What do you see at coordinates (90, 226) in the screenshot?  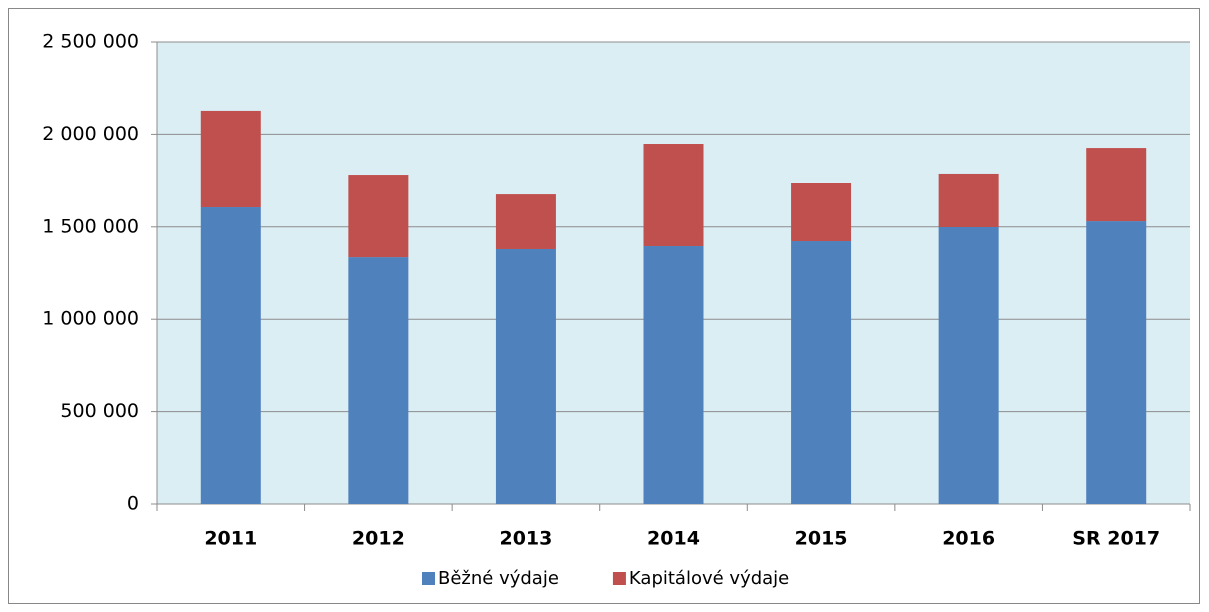 I see `y-tick-label: 1 500 000` at bounding box center [90, 226].